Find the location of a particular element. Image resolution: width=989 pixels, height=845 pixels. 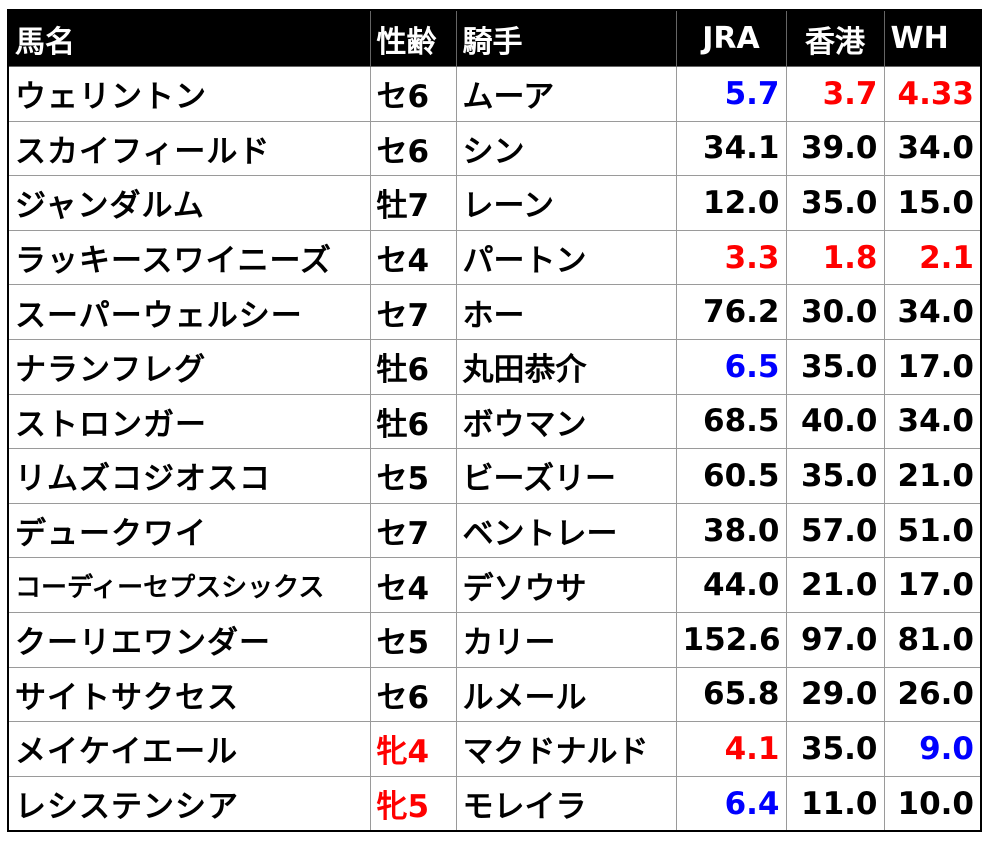

table-row: ウェリントン セ6 ムーア 5.7 3.7 4.33 is located at coordinates (494, 94).